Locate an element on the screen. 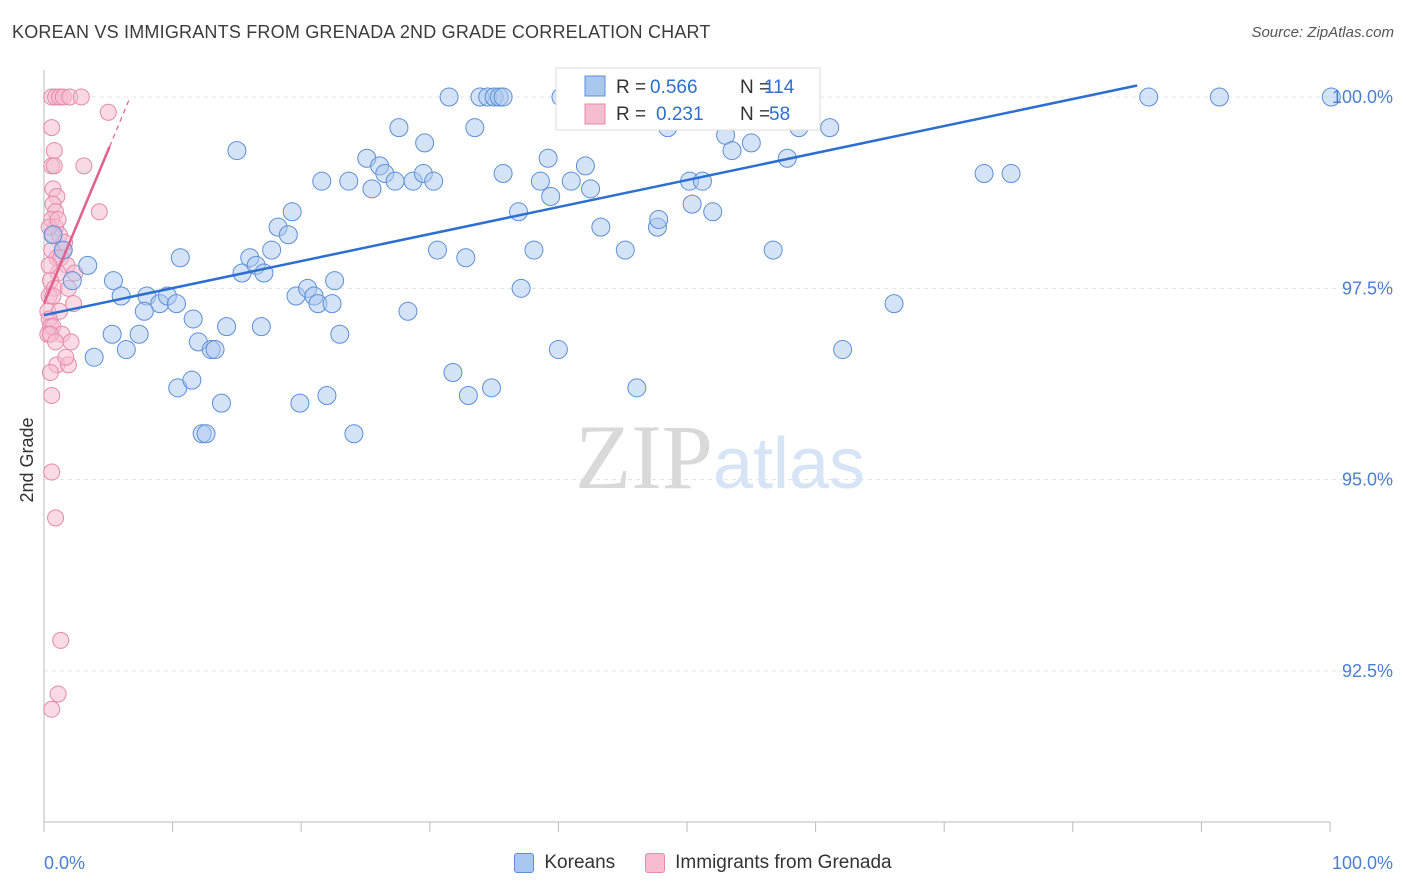 The height and width of the screenshot is (892, 1406). grenada-points is located at coordinates (78, 403).